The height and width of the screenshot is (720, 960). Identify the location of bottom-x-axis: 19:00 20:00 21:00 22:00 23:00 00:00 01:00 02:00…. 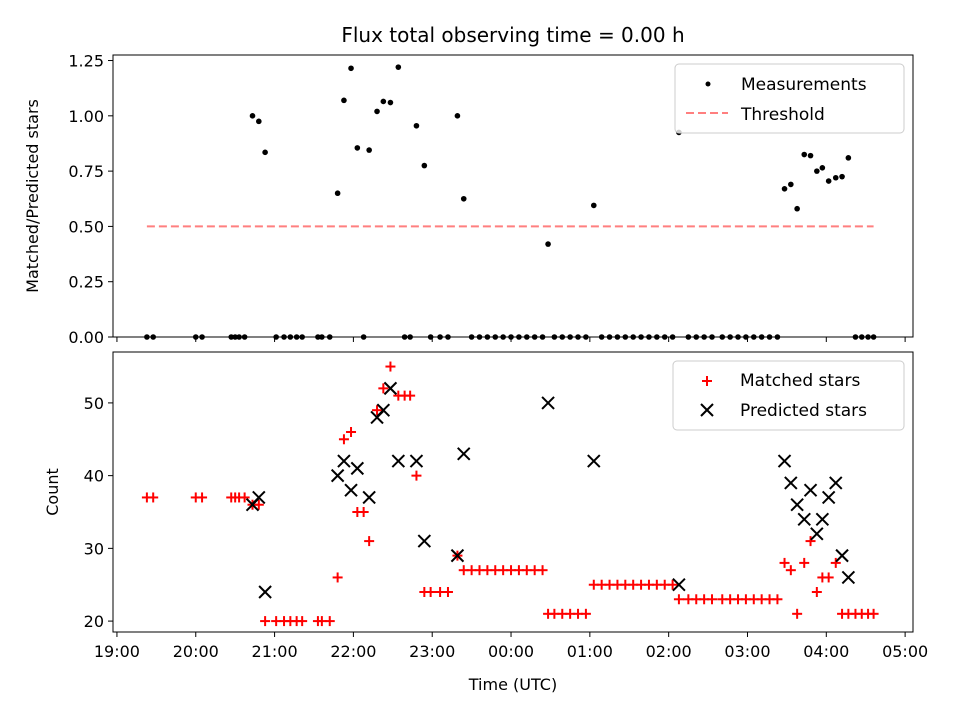
(511, 646).